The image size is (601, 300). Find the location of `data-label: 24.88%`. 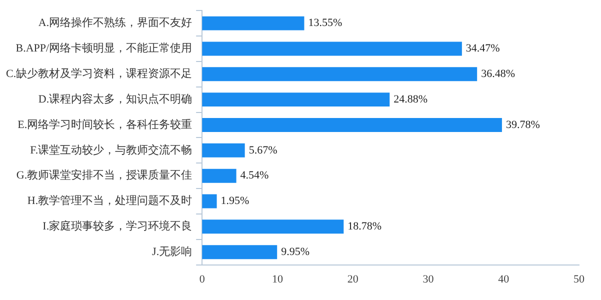

data-label: 24.88% is located at coordinates (411, 99).